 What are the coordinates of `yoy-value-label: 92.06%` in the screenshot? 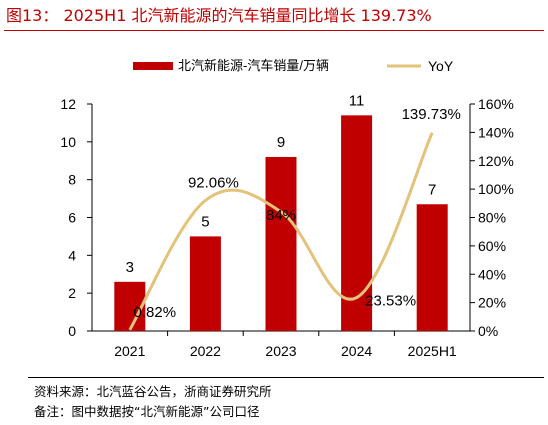 It's located at (213, 182).